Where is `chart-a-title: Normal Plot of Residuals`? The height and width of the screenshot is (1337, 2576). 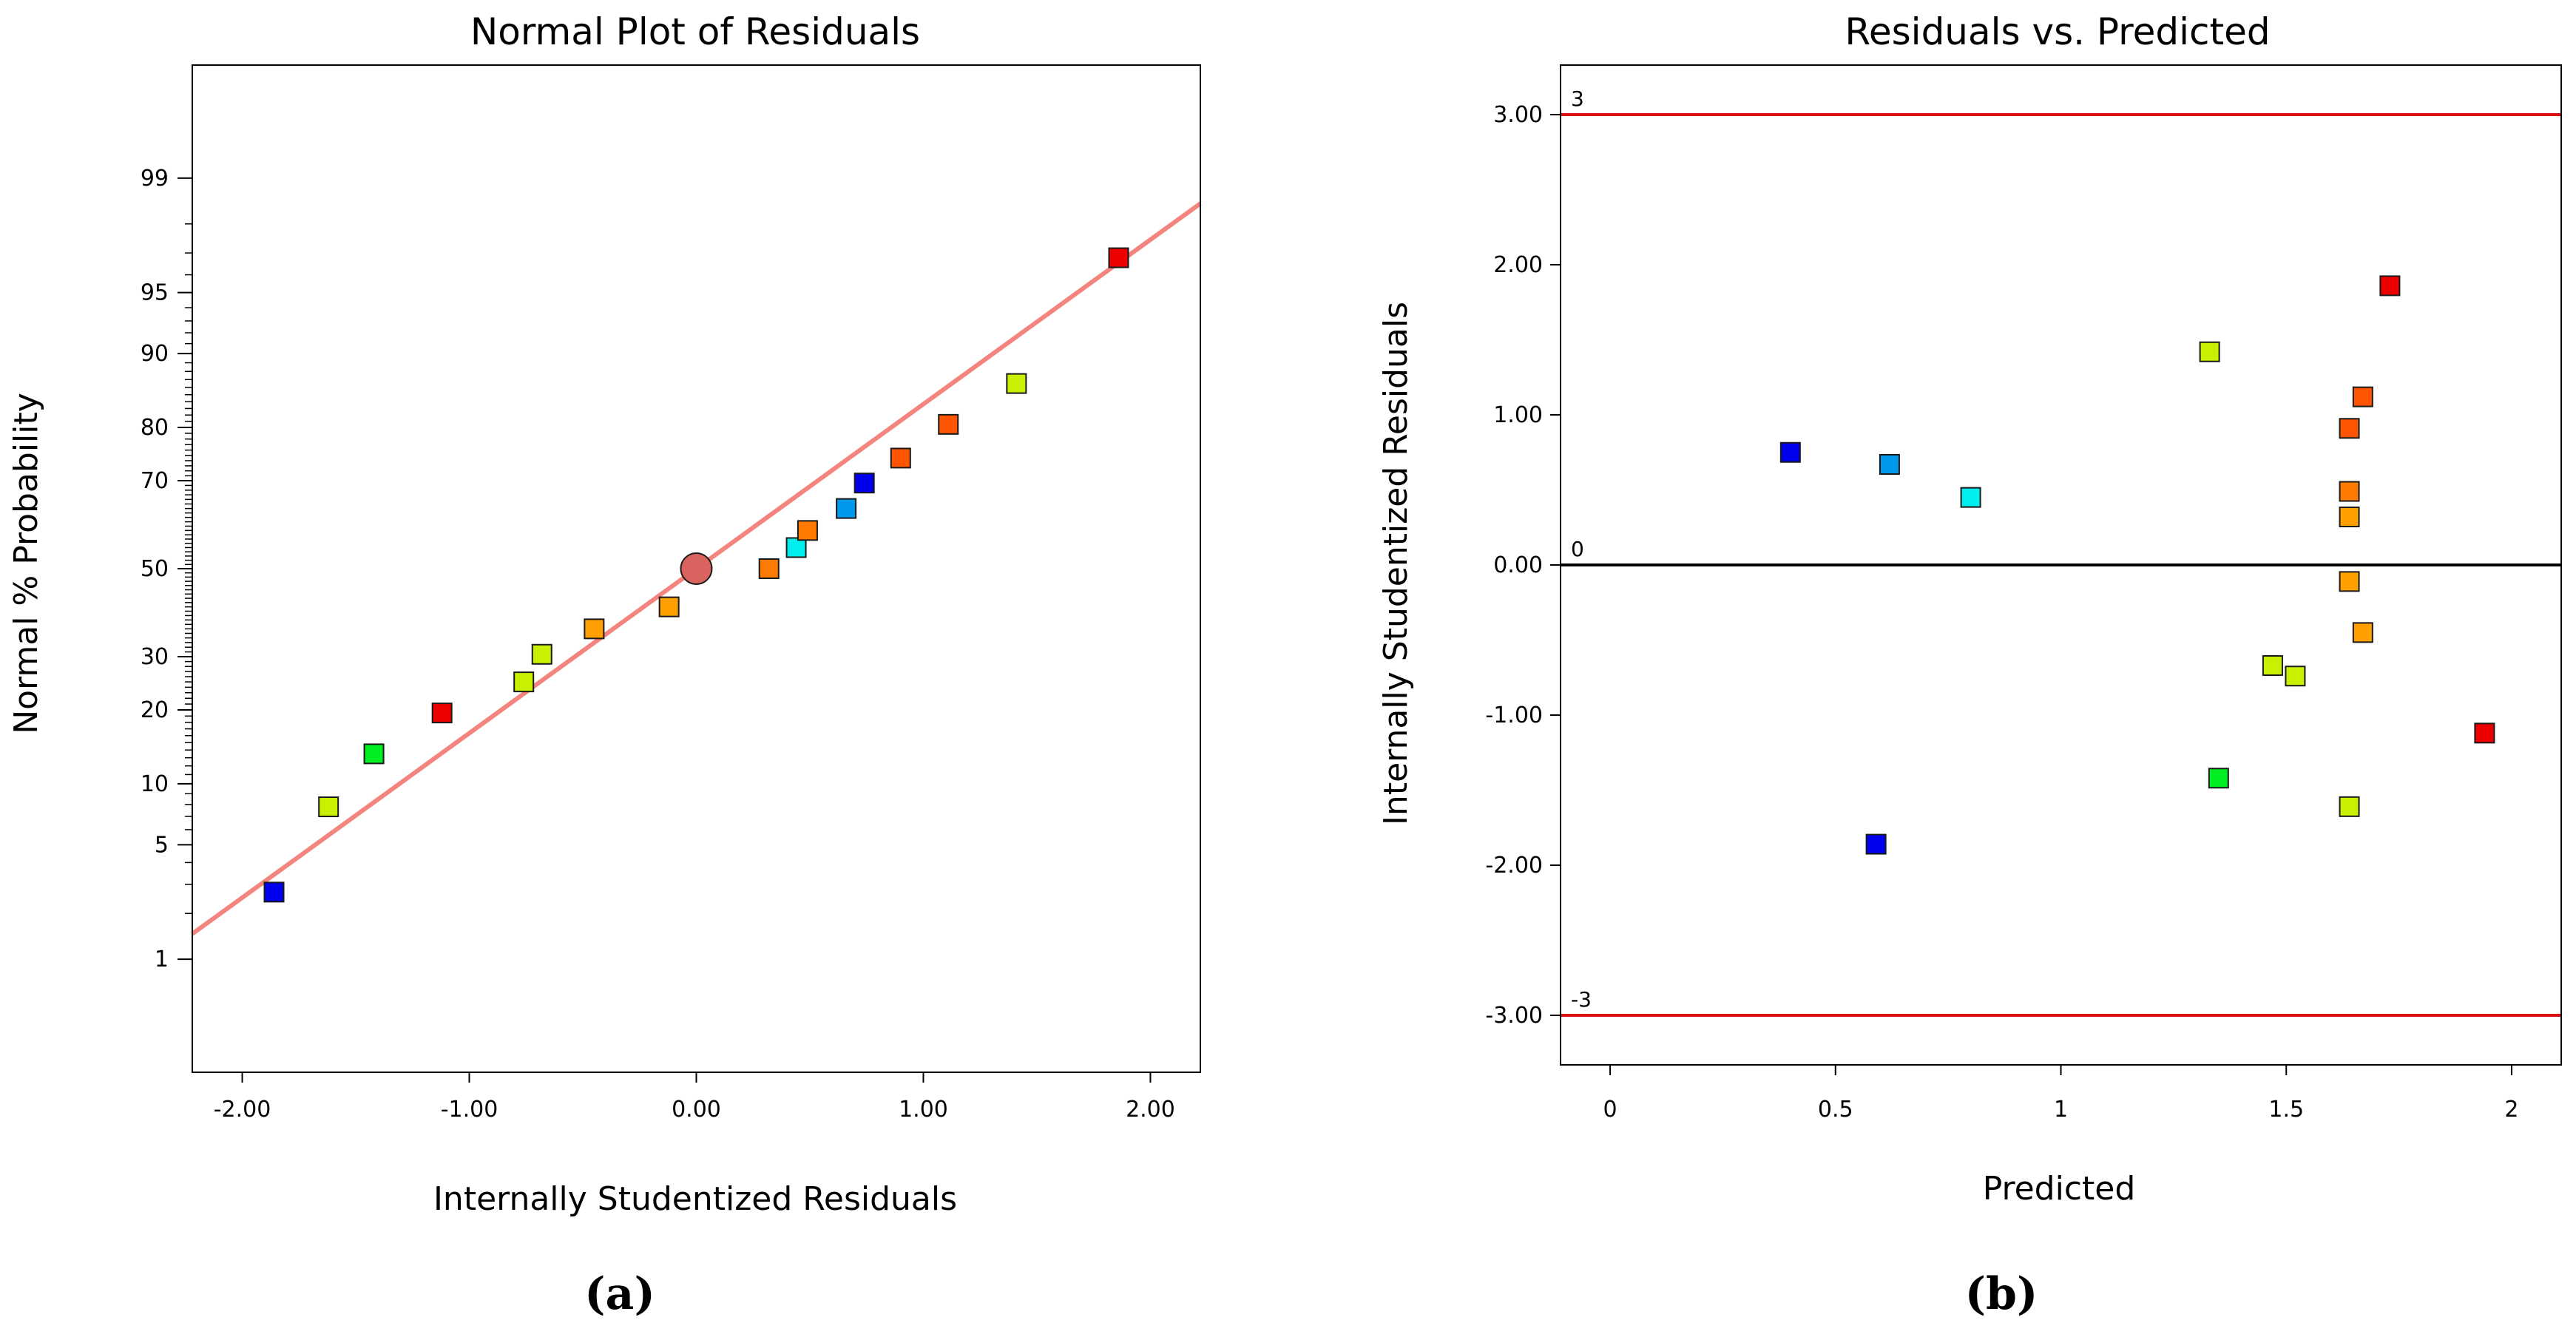 chart-a-title: Normal Plot of Residuals is located at coordinates (695, 32).